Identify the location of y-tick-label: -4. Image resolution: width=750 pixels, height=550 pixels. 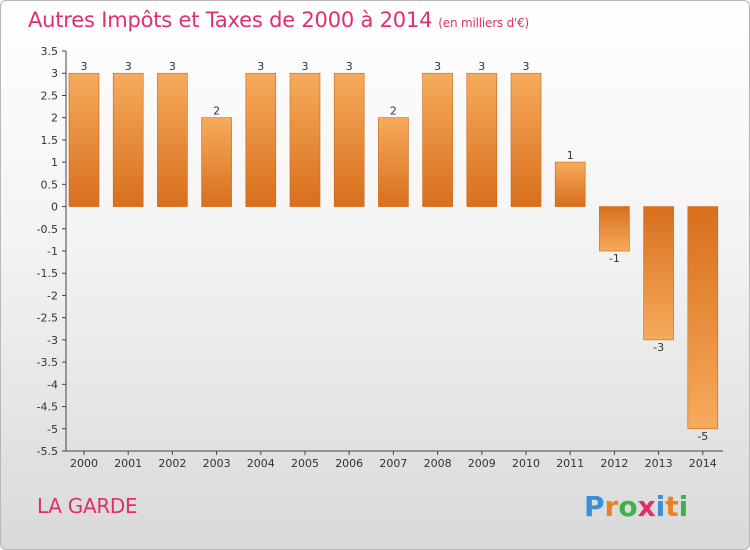
(52, 384).